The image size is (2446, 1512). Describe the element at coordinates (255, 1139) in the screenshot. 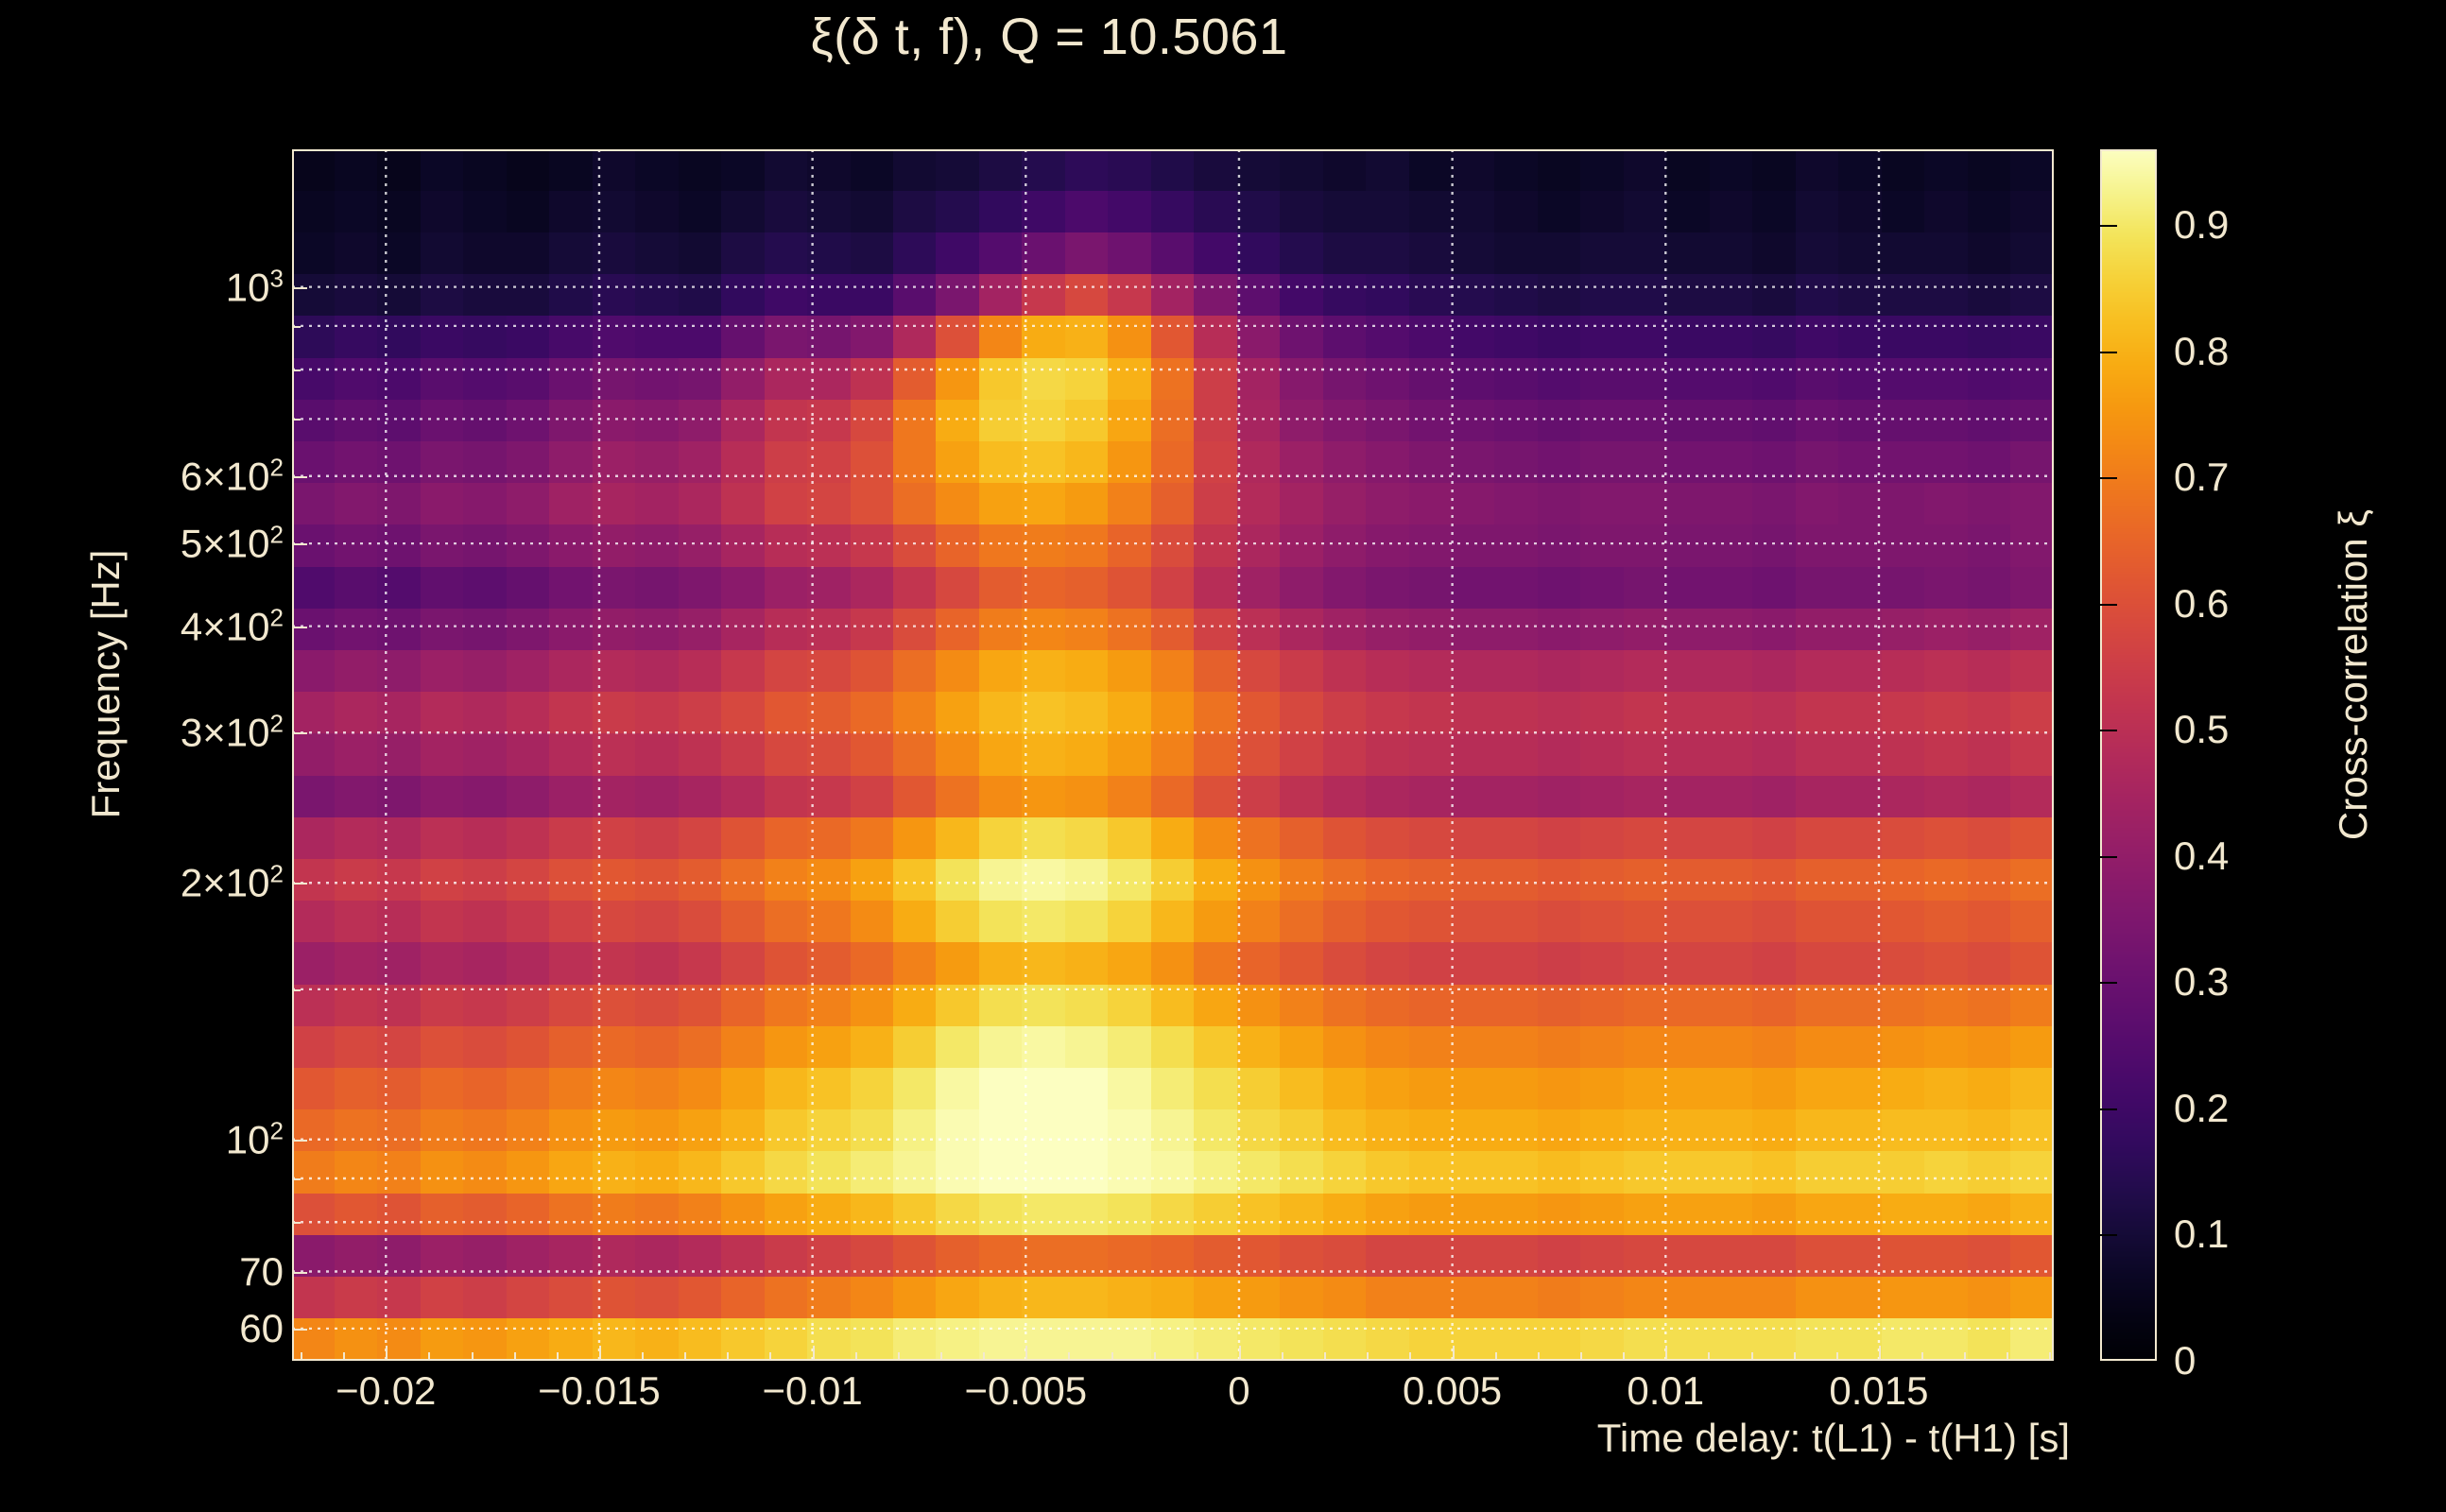

I see `y-axis-tick-label: 10²` at that location.